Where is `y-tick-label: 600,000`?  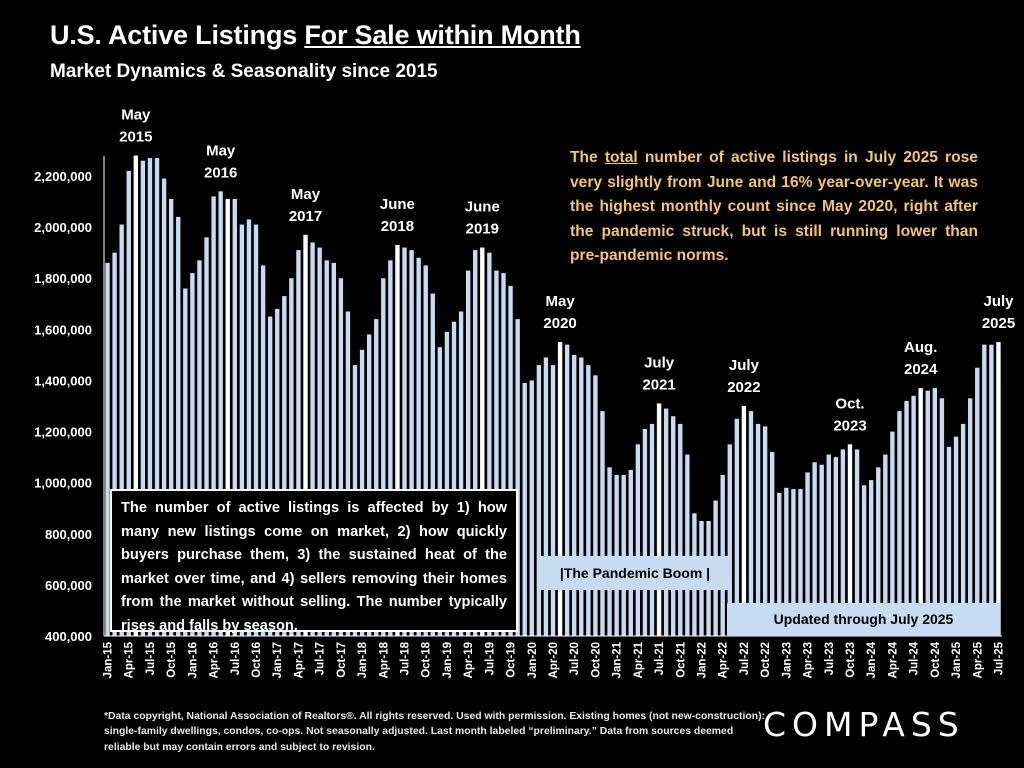
y-tick-label: 600,000 is located at coordinates (68, 585).